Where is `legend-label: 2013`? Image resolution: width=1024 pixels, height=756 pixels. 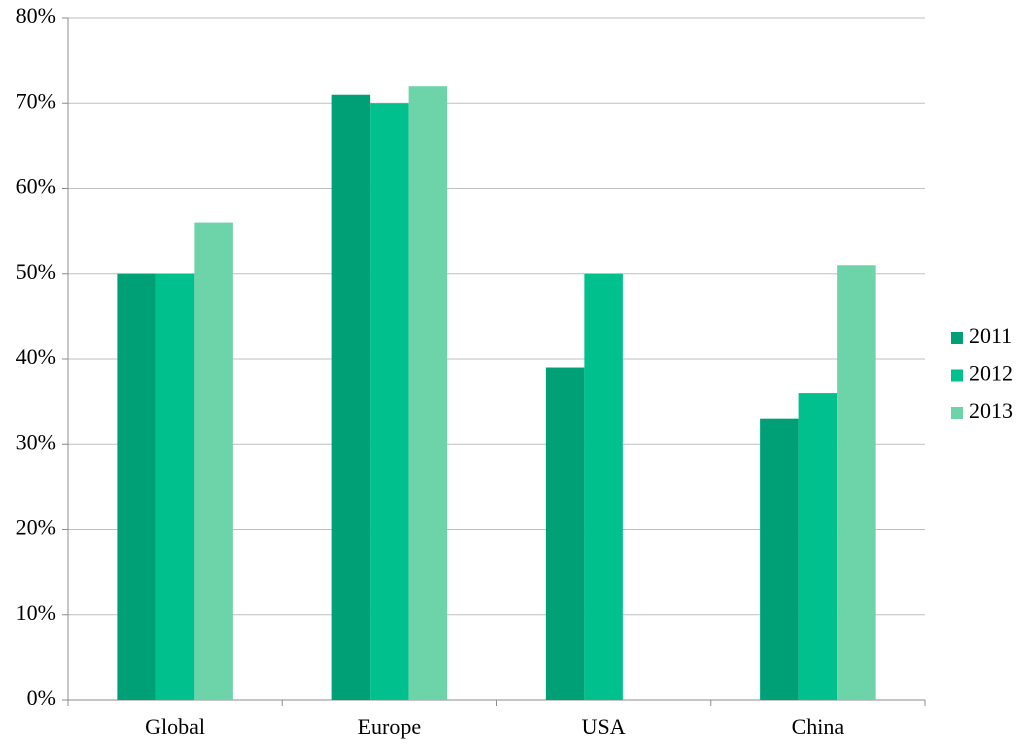
legend-label: 2013 is located at coordinates (991, 410).